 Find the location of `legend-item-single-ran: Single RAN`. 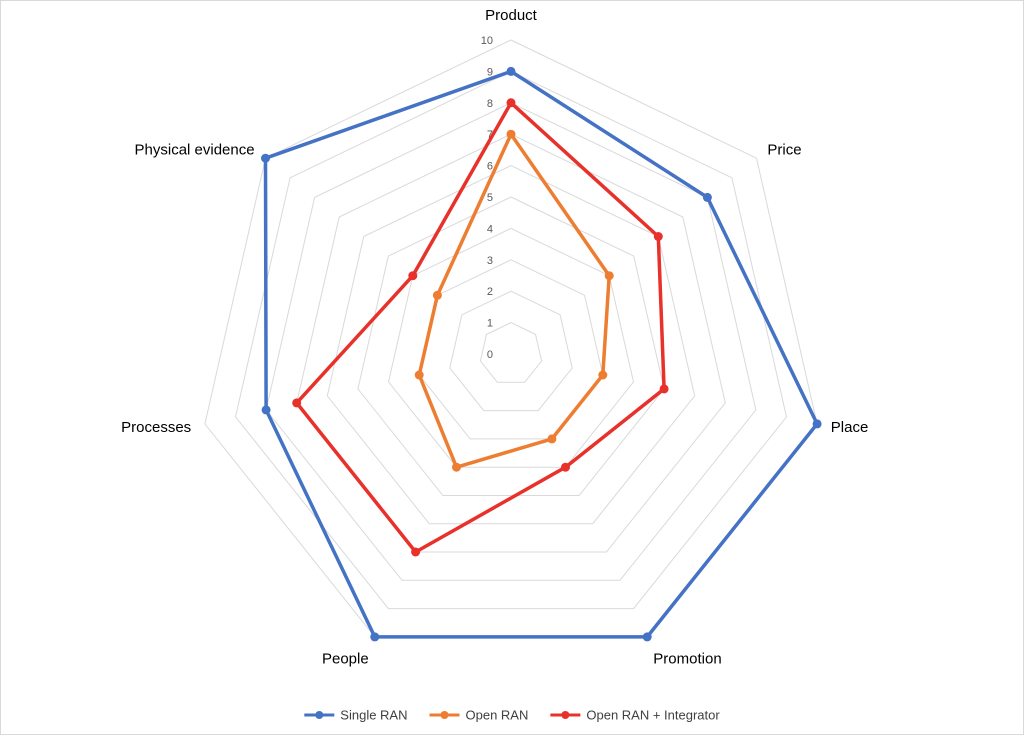

legend-item-single-ran: Single RAN is located at coordinates (356, 715).